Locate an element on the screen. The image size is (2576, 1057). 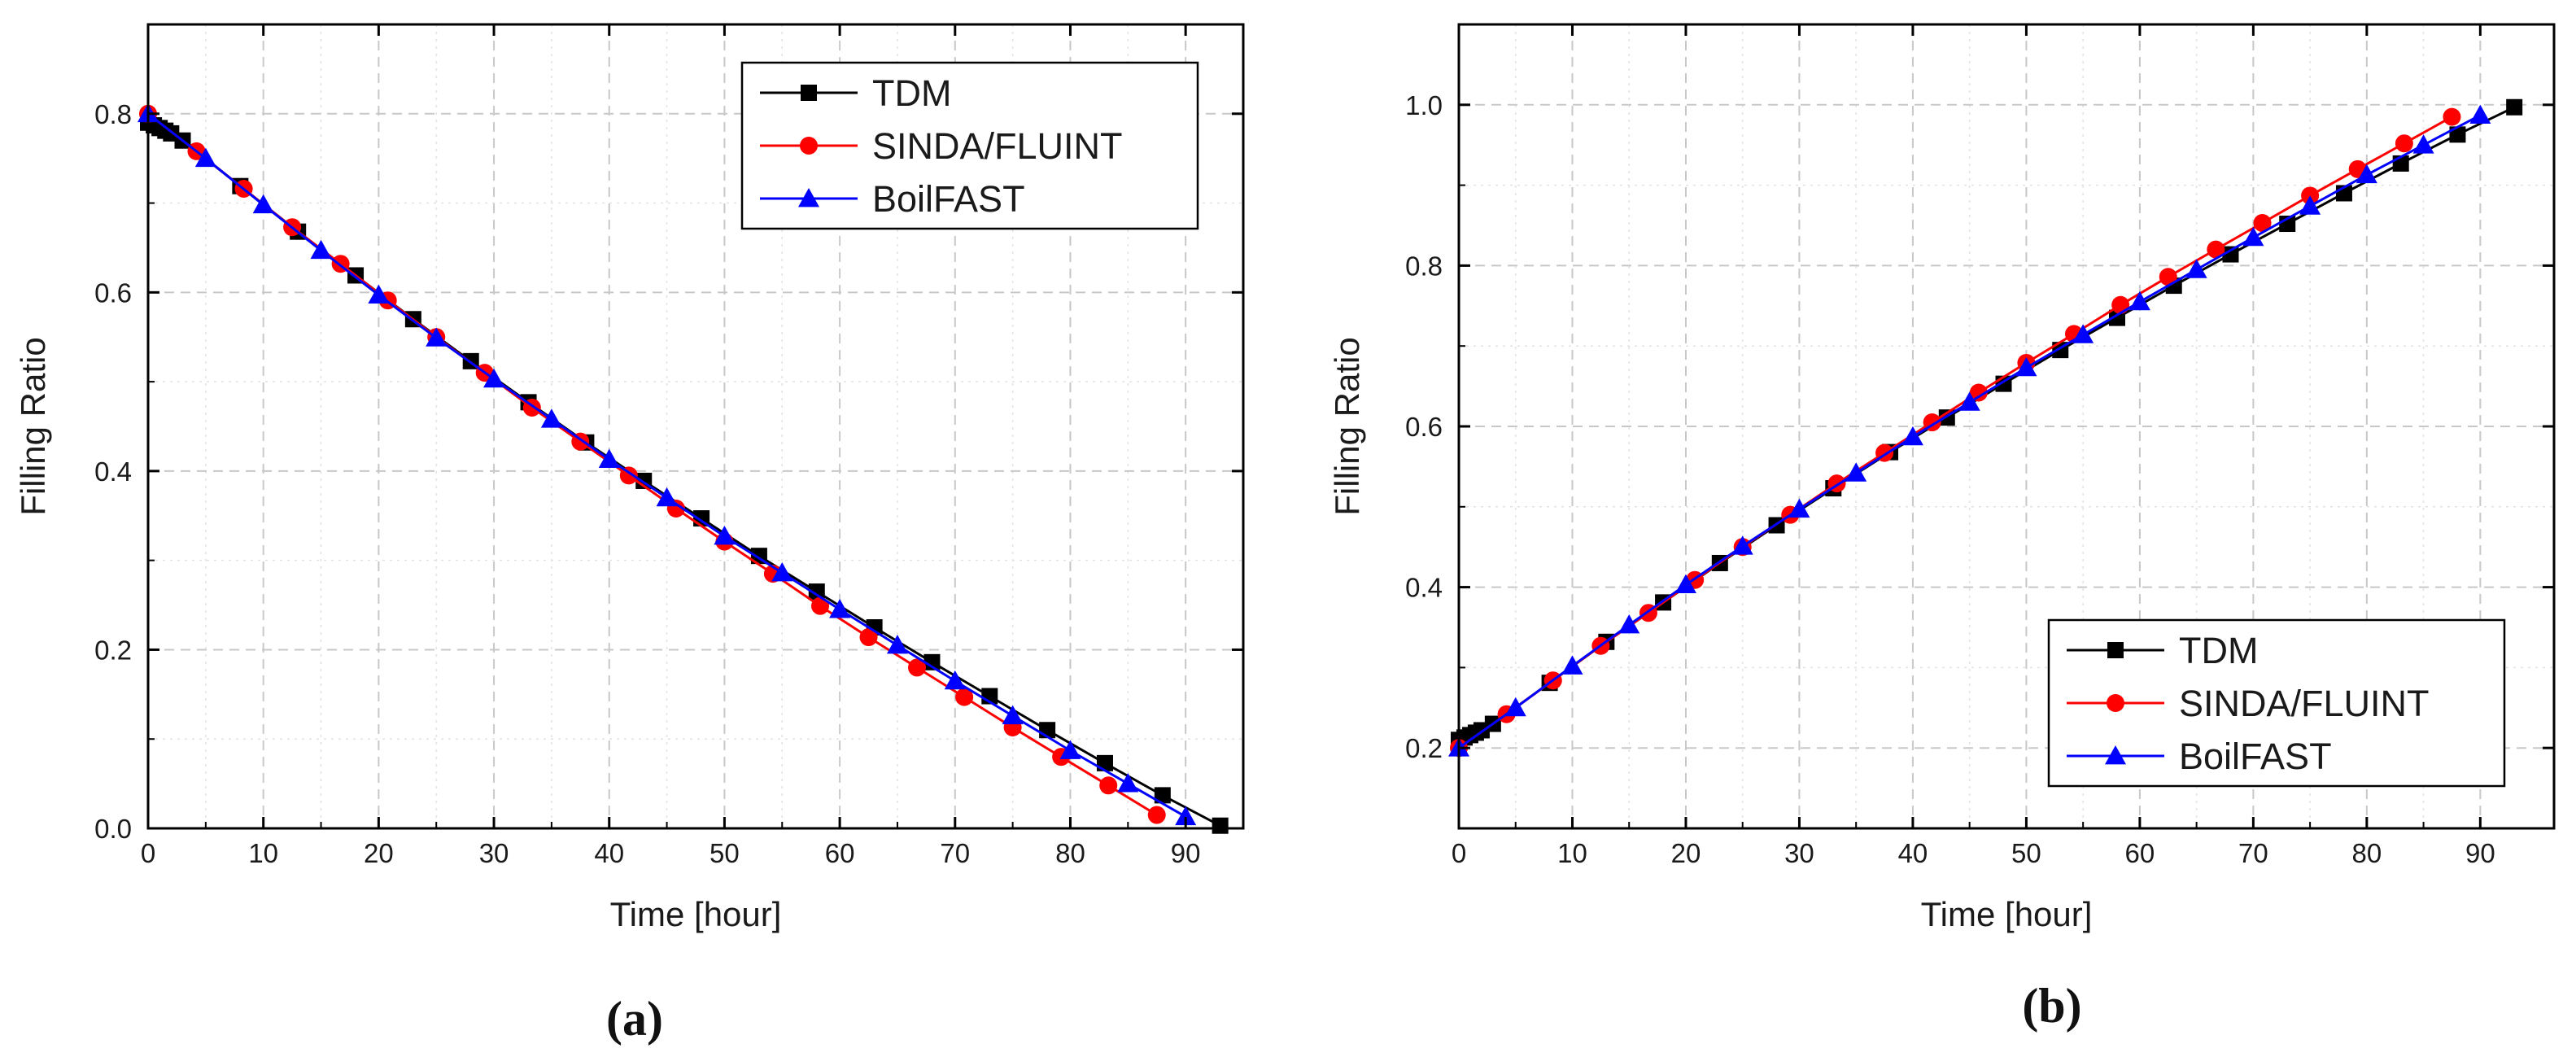
legend-label: BoilFAST is located at coordinates (2255, 756).